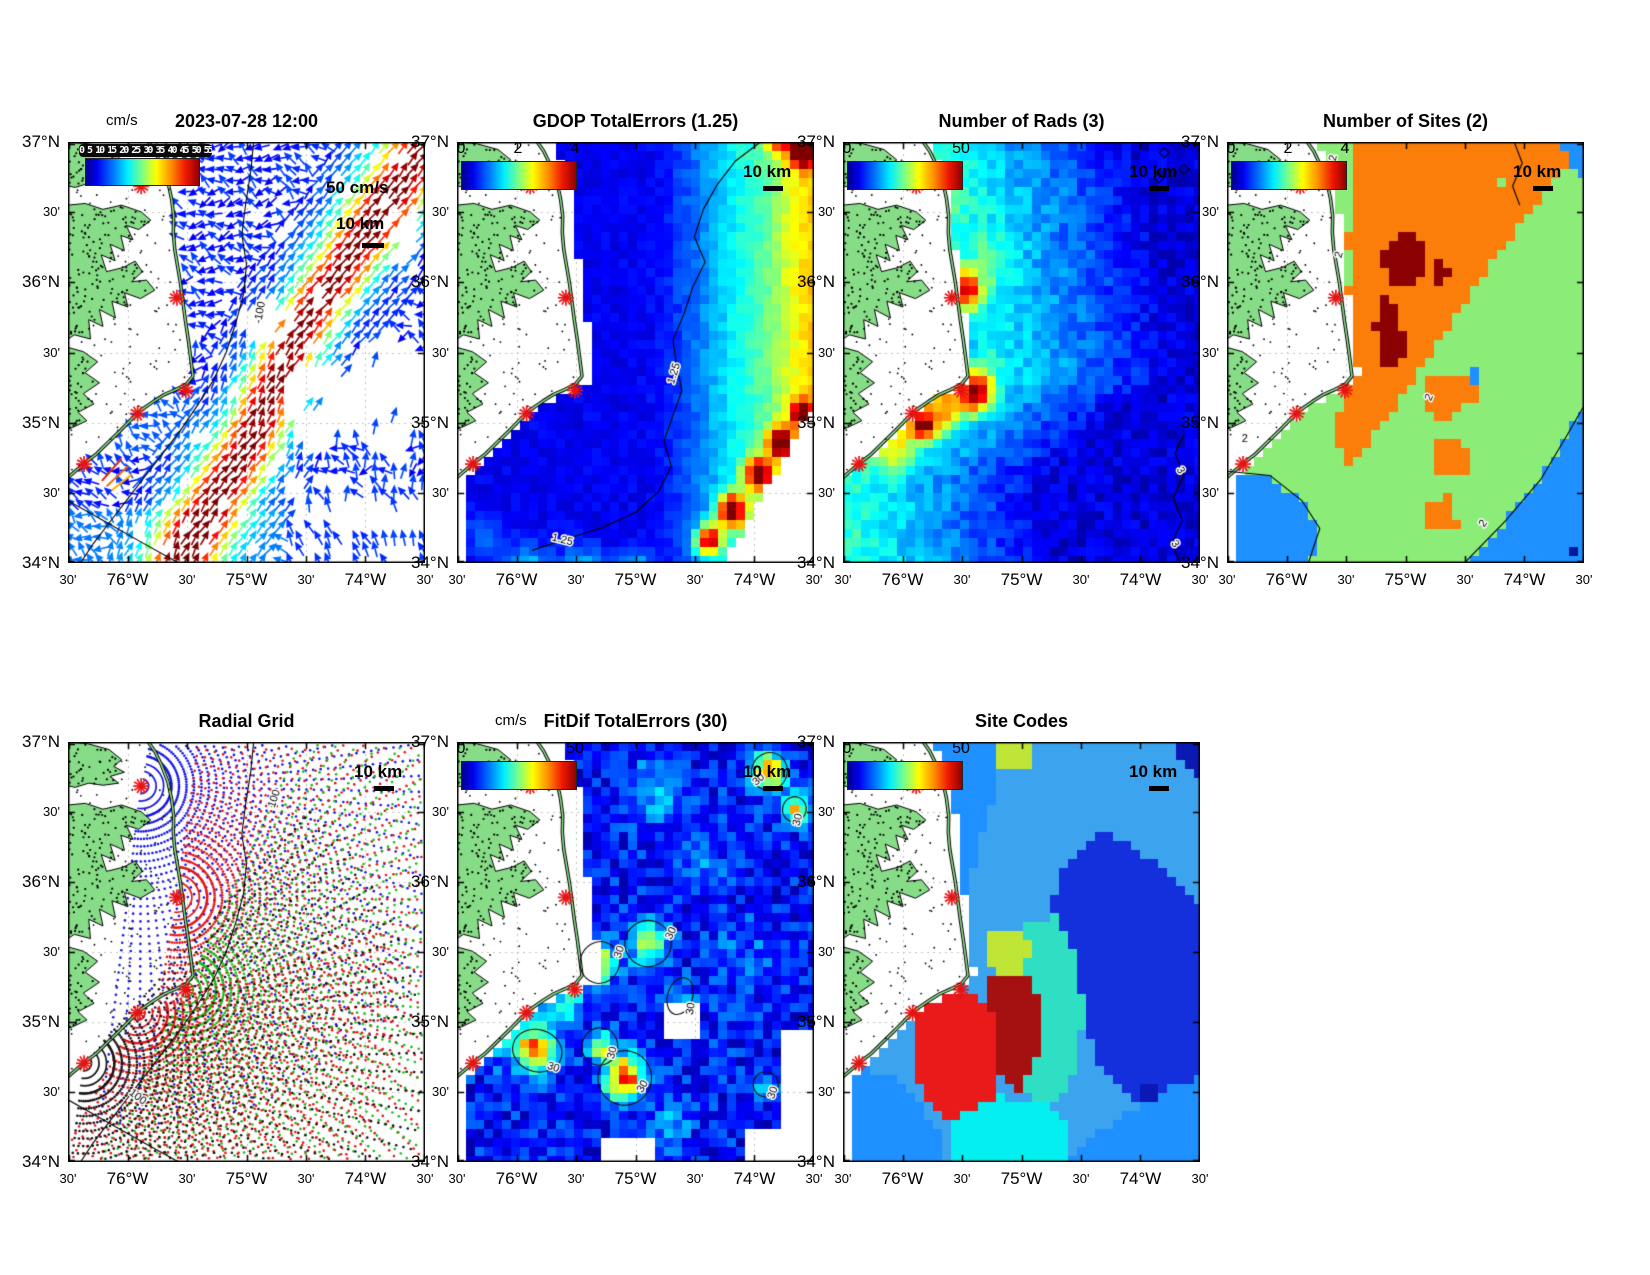 Image resolution: width=1650 pixels, height=1275 pixels. I want to click on fitdif-xtick-4: 30', so click(695, 1178).